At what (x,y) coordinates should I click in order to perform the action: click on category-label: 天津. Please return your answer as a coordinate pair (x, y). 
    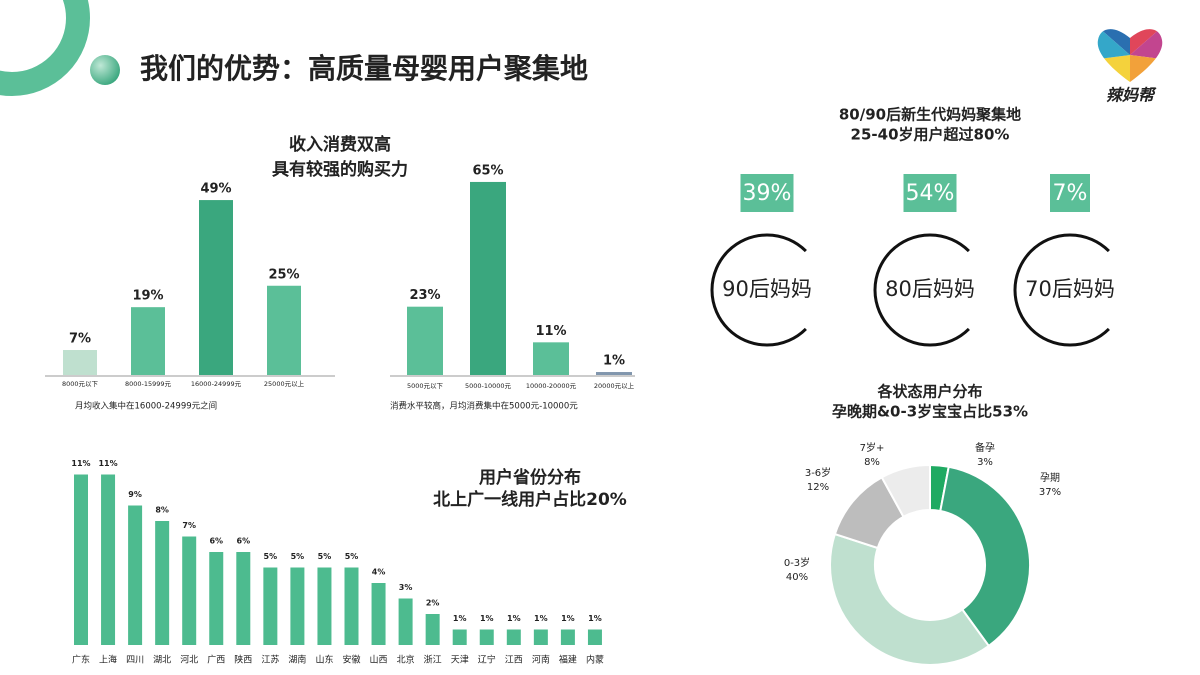
    Looking at the image, I should click on (460, 660).